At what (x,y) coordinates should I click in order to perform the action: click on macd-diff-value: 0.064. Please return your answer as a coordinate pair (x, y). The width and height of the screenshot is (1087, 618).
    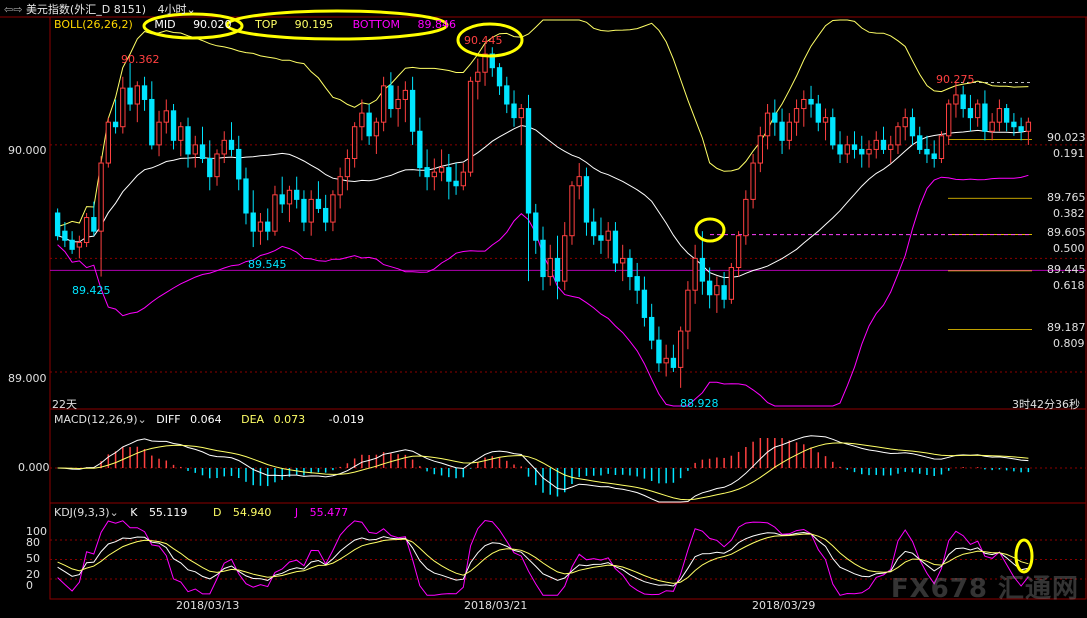
    Looking at the image, I should click on (206, 419).